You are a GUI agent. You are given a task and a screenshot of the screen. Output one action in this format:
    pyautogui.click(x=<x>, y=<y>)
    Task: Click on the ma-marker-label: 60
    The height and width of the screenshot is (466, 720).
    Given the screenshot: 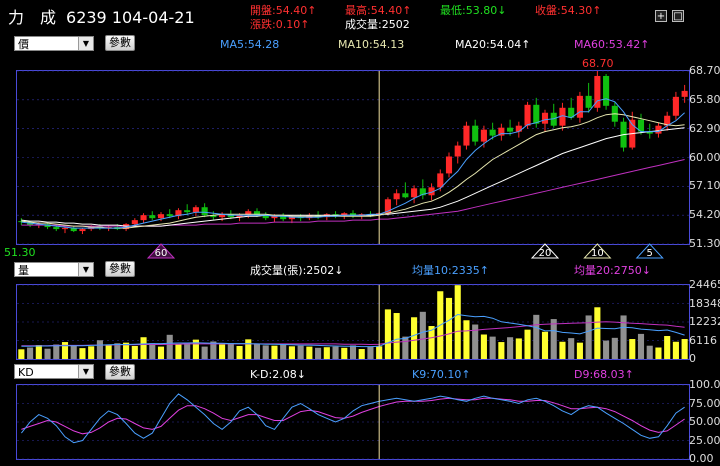 What is the action you would take?
    pyautogui.click(x=161, y=253)
    